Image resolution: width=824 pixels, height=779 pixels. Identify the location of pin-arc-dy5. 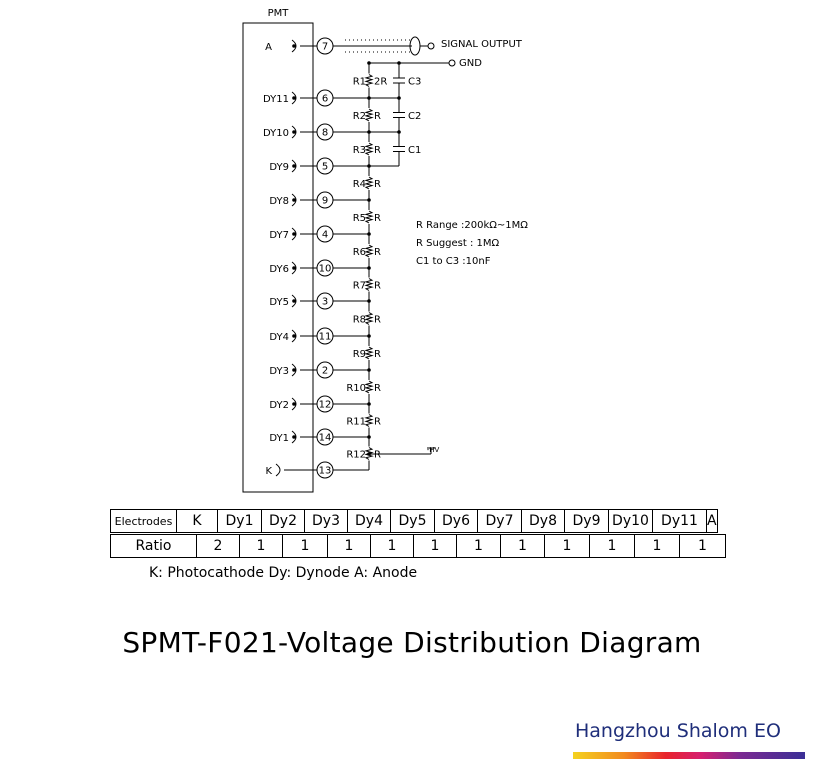
(294, 301).